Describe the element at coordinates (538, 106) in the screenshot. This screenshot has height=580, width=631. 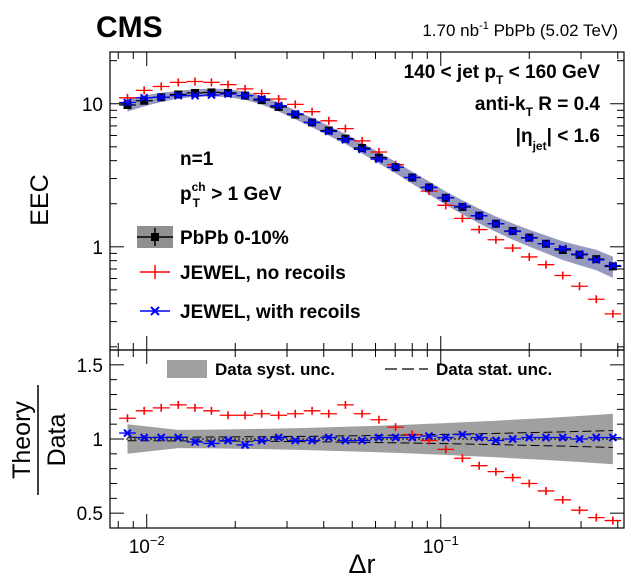
I see `jet-algo-label: anti-kT R = 0.4` at that location.